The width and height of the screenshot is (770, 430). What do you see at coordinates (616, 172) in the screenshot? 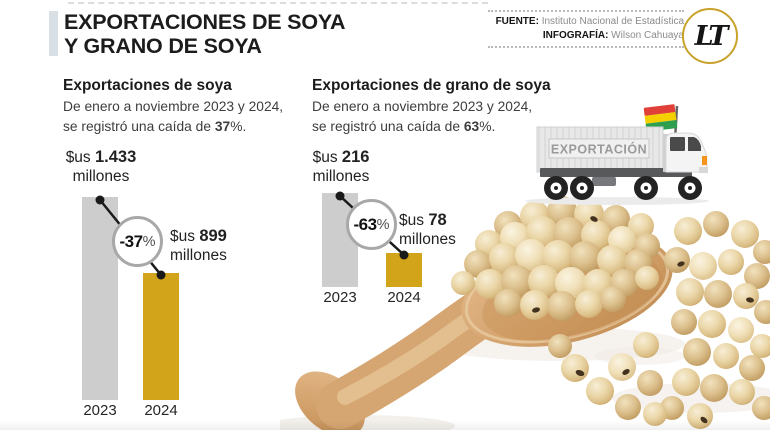
I see `truck-chassis` at bounding box center [616, 172].